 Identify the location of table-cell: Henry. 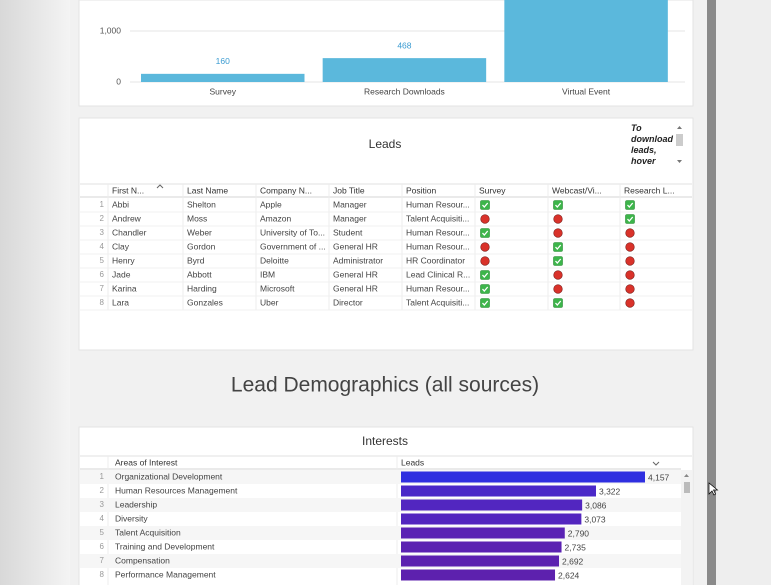
(123, 260).